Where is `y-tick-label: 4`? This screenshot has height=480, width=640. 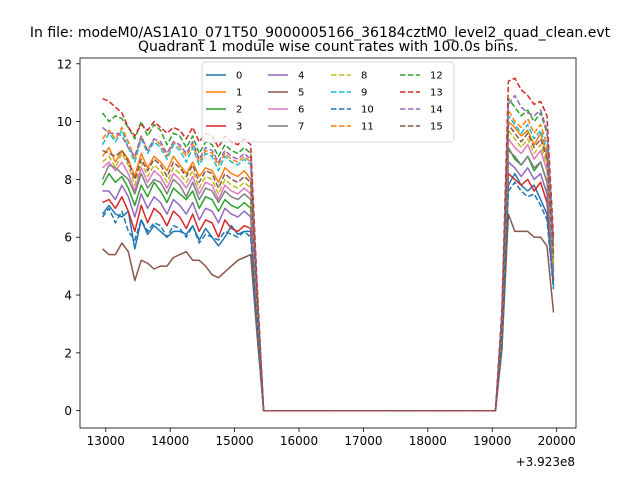 y-tick-label: 4 is located at coordinates (68, 296).